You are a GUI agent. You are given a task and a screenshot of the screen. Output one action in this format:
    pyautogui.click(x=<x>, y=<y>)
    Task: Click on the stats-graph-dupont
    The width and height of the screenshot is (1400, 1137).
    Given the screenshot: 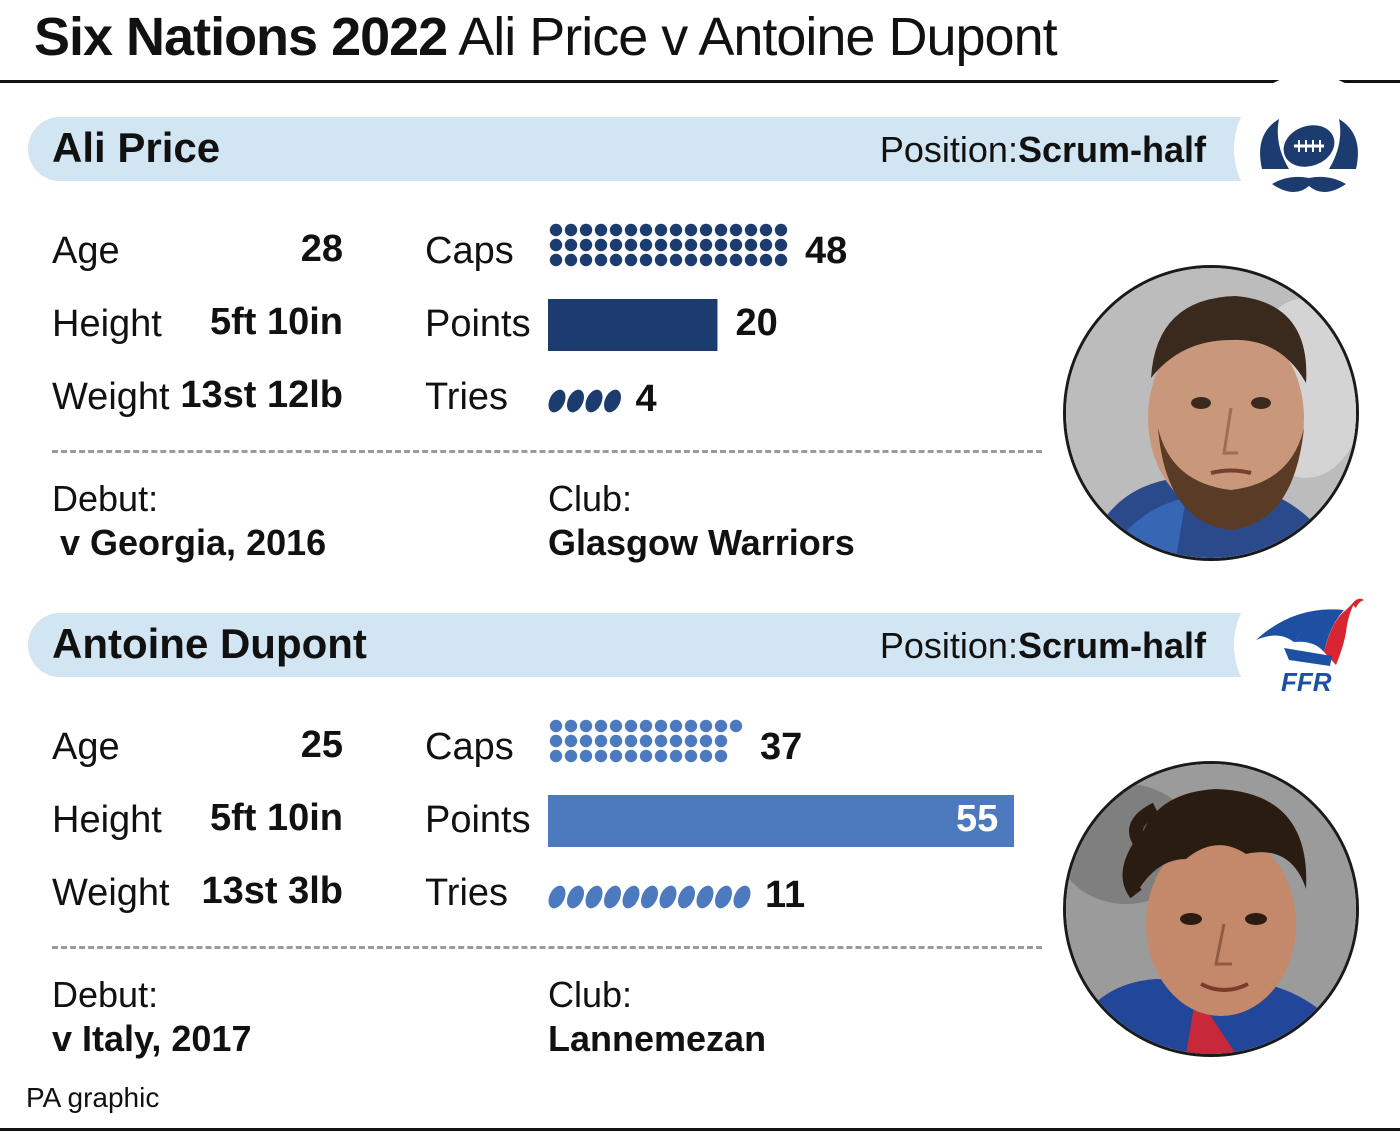 What is the action you would take?
    pyautogui.click(x=781, y=814)
    